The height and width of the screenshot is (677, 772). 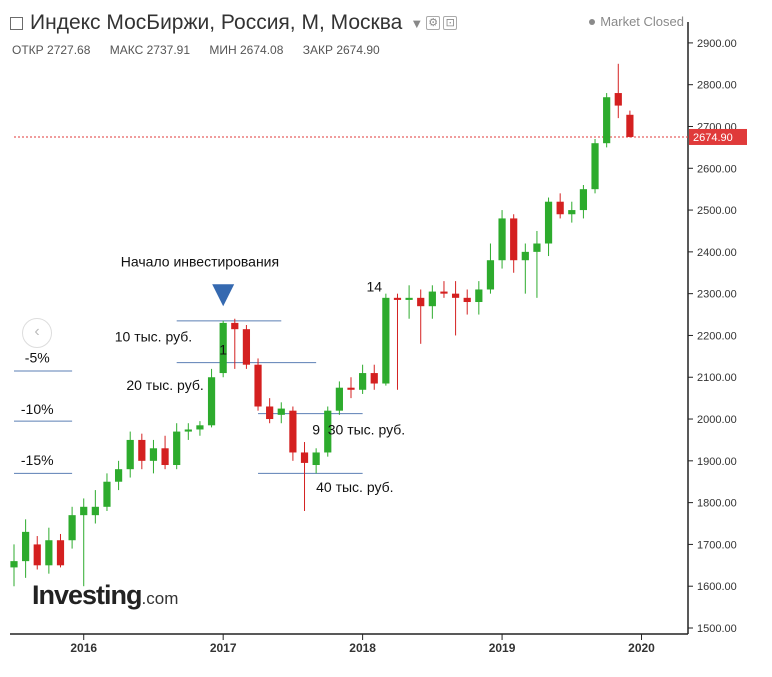 I want to click on chevron-down-icon: ▼, so click(x=417, y=23).